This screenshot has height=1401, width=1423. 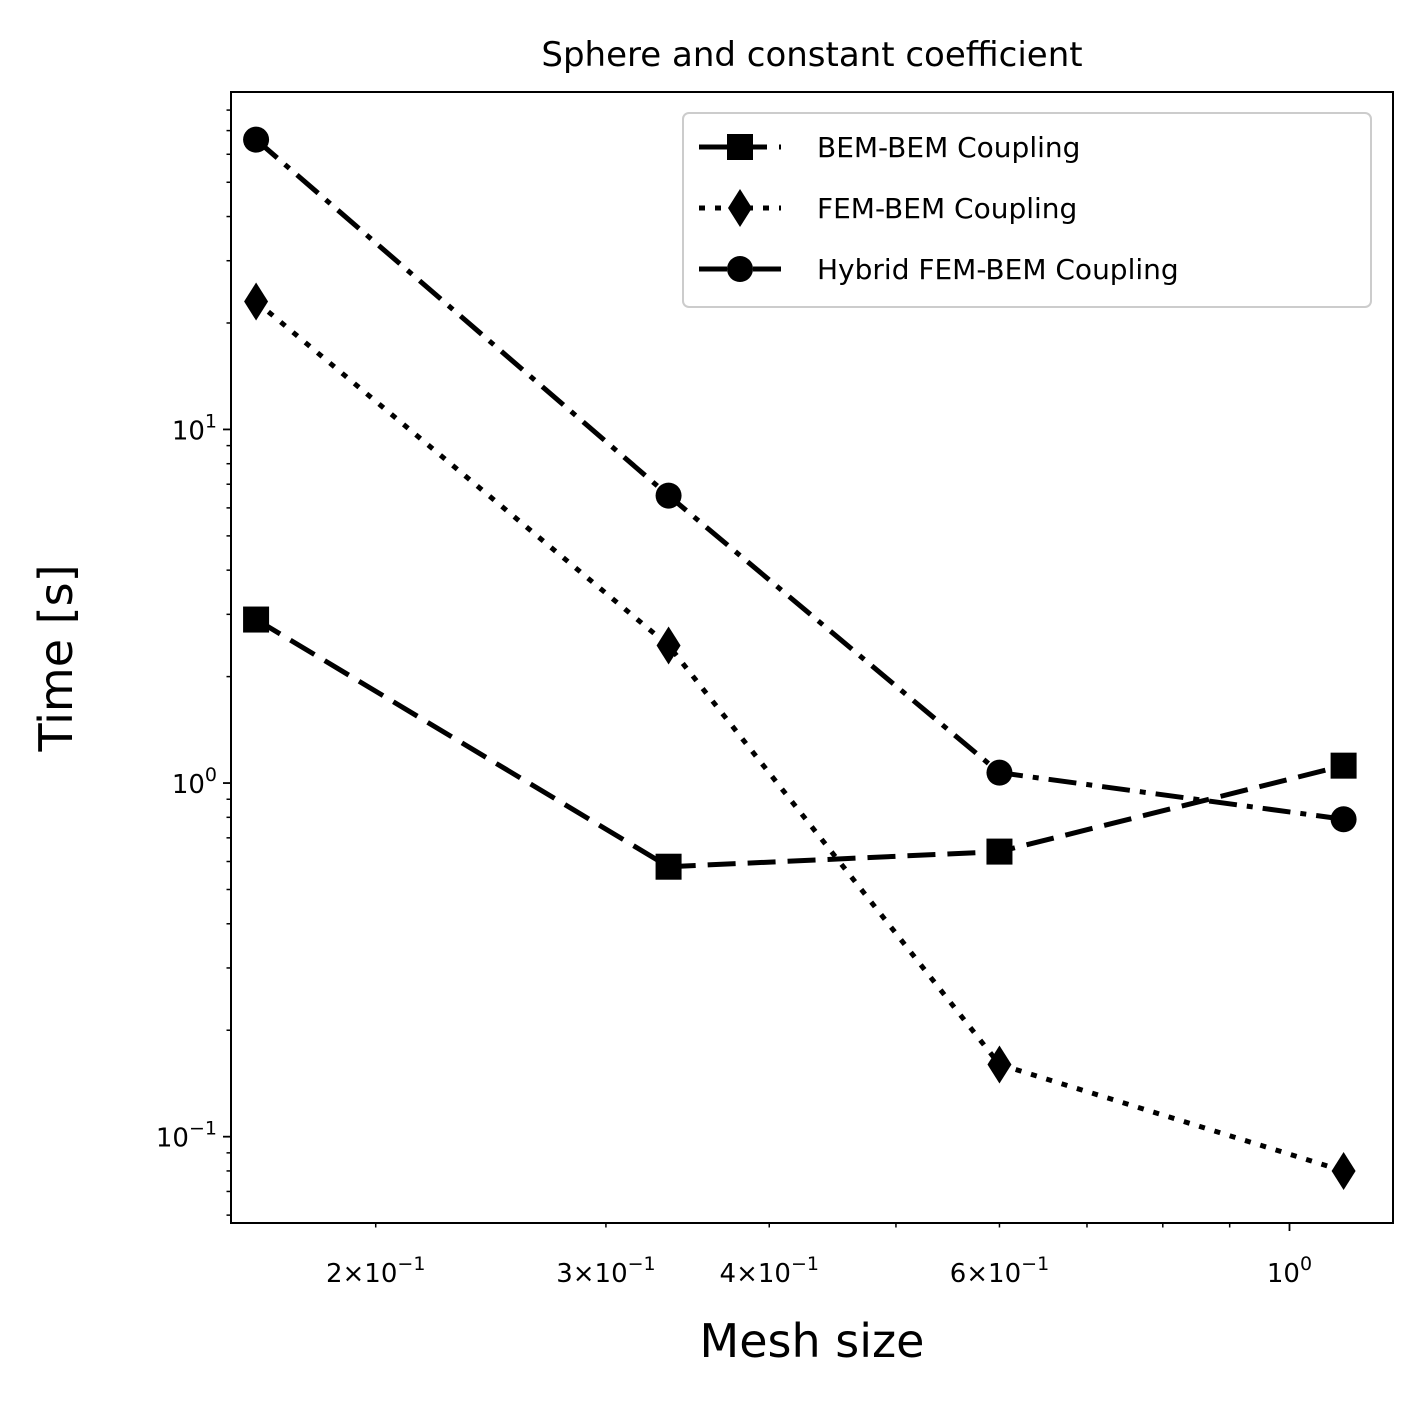 I want to click on legend-label: FEM-BEM Coupling, so click(x=947, y=208).